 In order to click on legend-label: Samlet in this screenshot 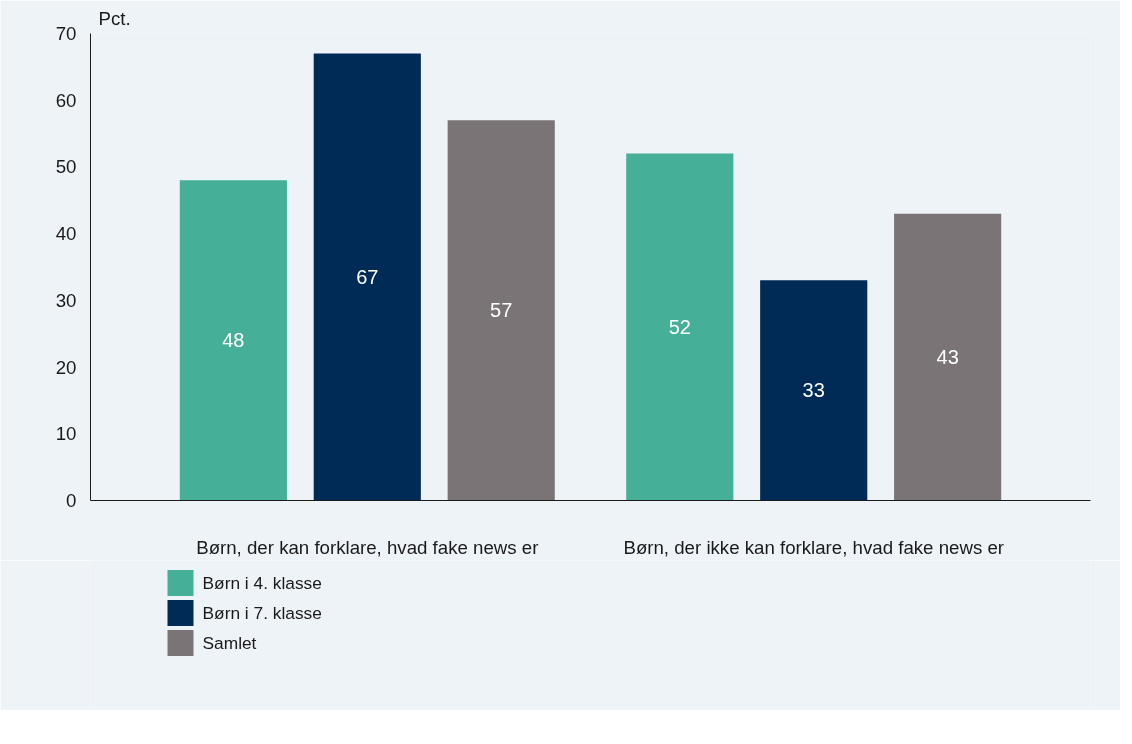, I will do `click(229, 643)`.